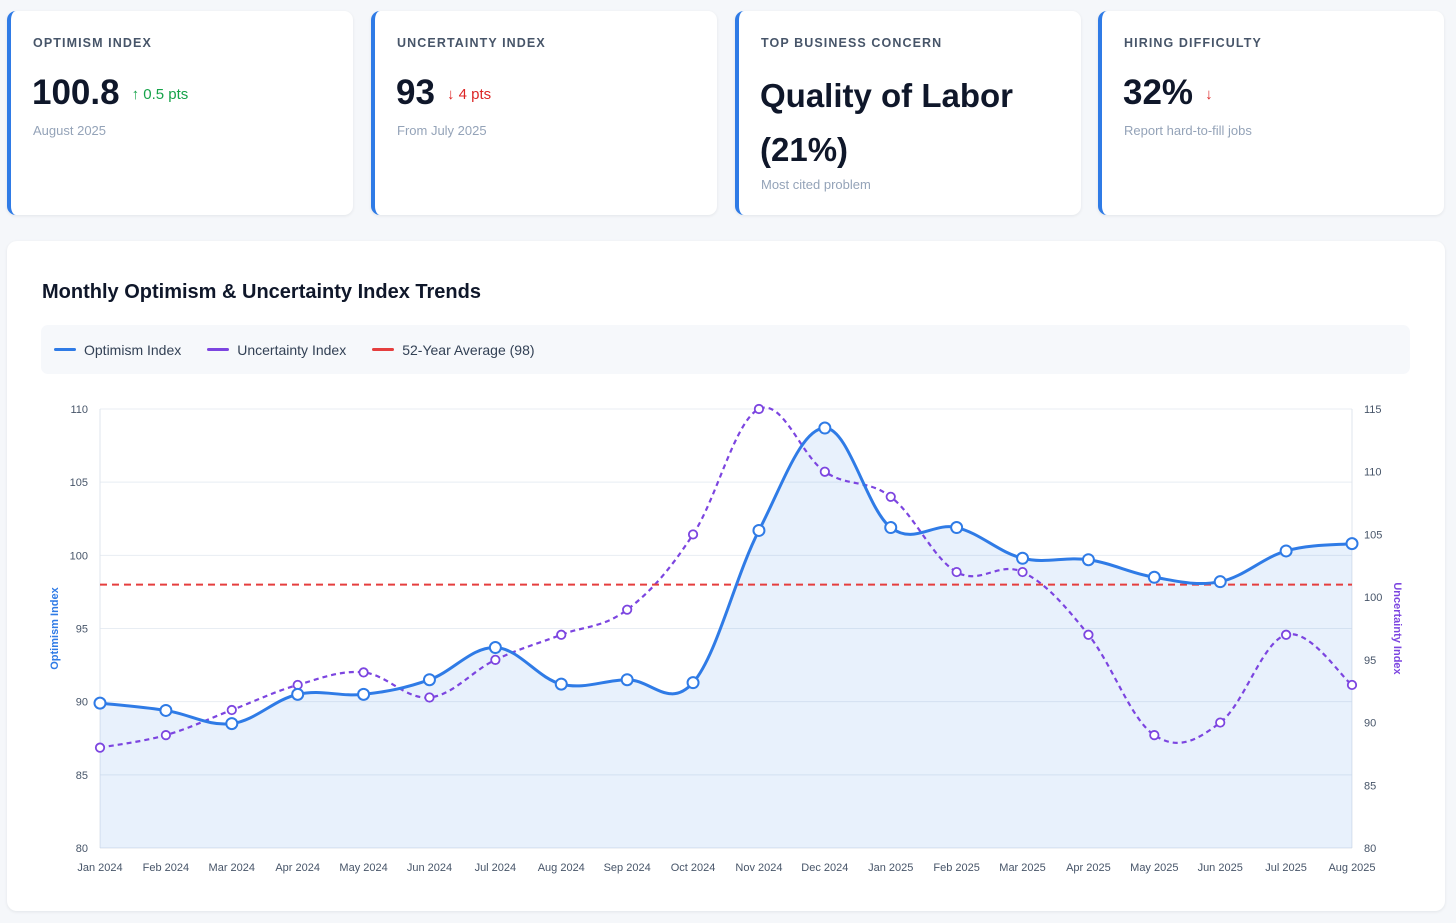 This screenshot has width=1456, height=923. What do you see at coordinates (1188, 130) in the screenshot?
I see `card-subtext: Report hard-to-fill jobs` at bounding box center [1188, 130].